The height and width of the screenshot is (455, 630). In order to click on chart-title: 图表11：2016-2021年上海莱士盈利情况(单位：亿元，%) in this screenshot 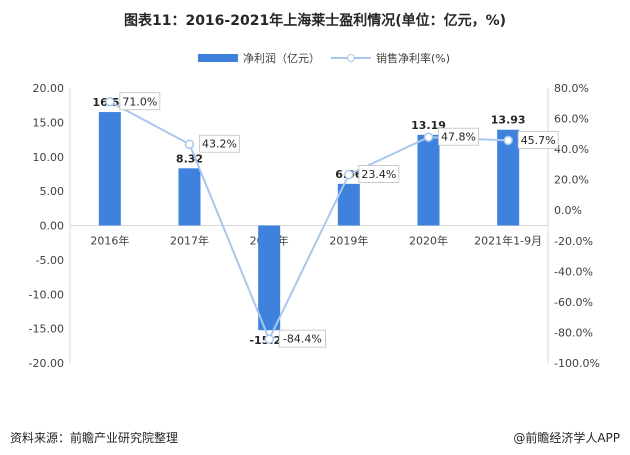, I will do `click(315, 21)`.